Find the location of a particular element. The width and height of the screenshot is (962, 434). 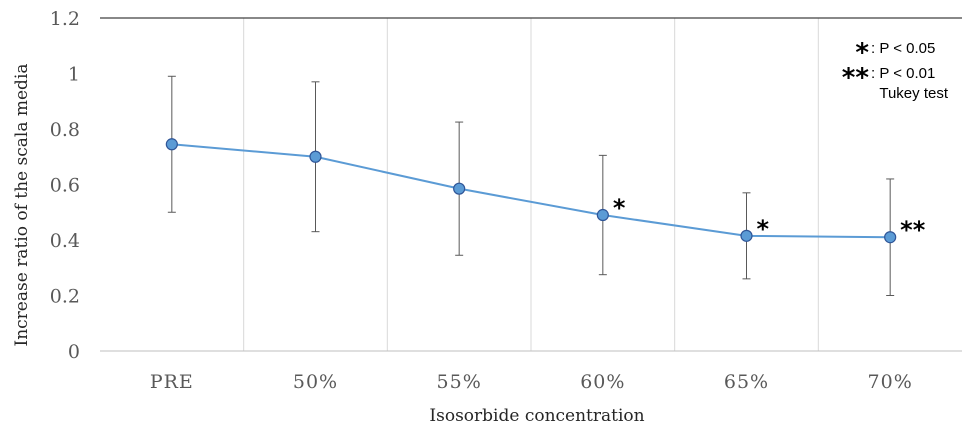

x-tick-label: PRE is located at coordinates (172, 382).